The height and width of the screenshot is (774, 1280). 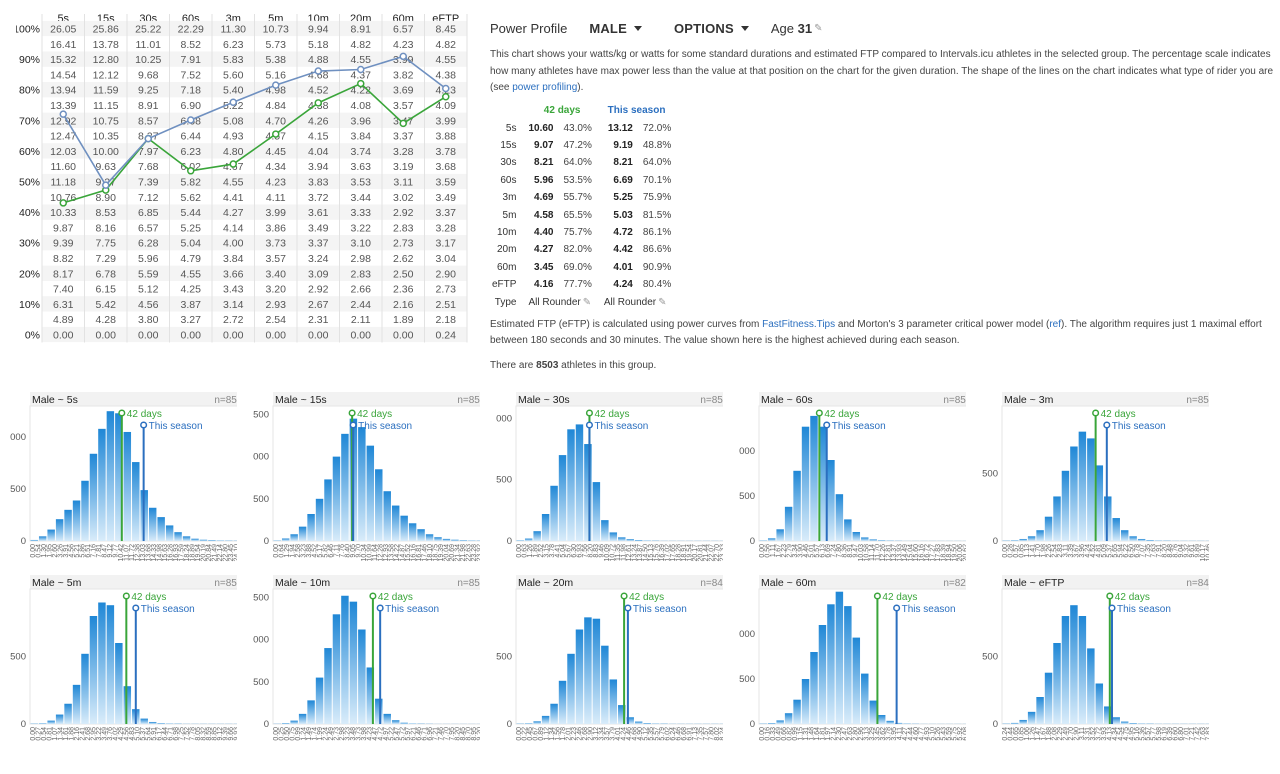 What do you see at coordinates (545, 87) in the screenshot?
I see `power-profiling-link: power profiling` at bounding box center [545, 87].